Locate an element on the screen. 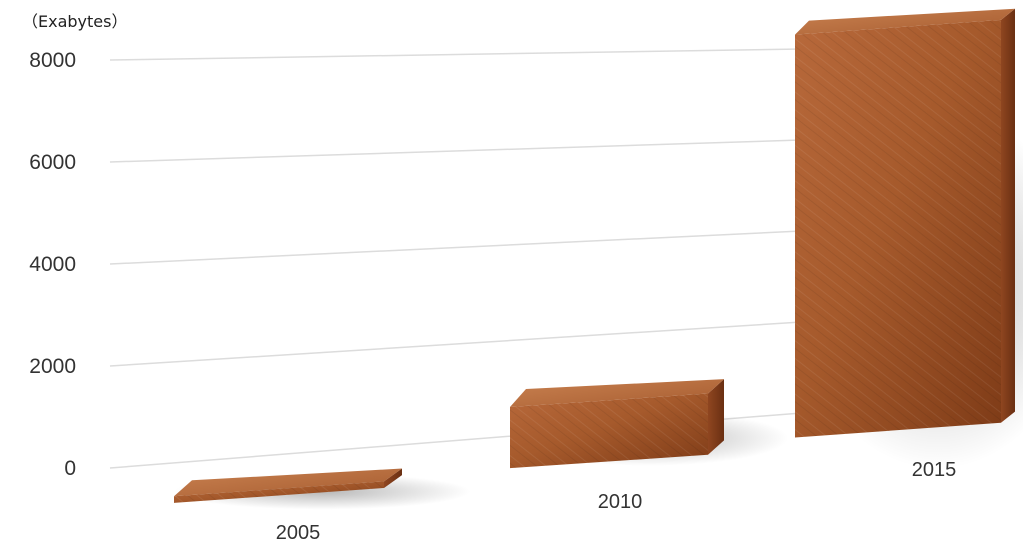  x-axis-categories: 2005 2010 2015 is located at coordinates (616, 501).